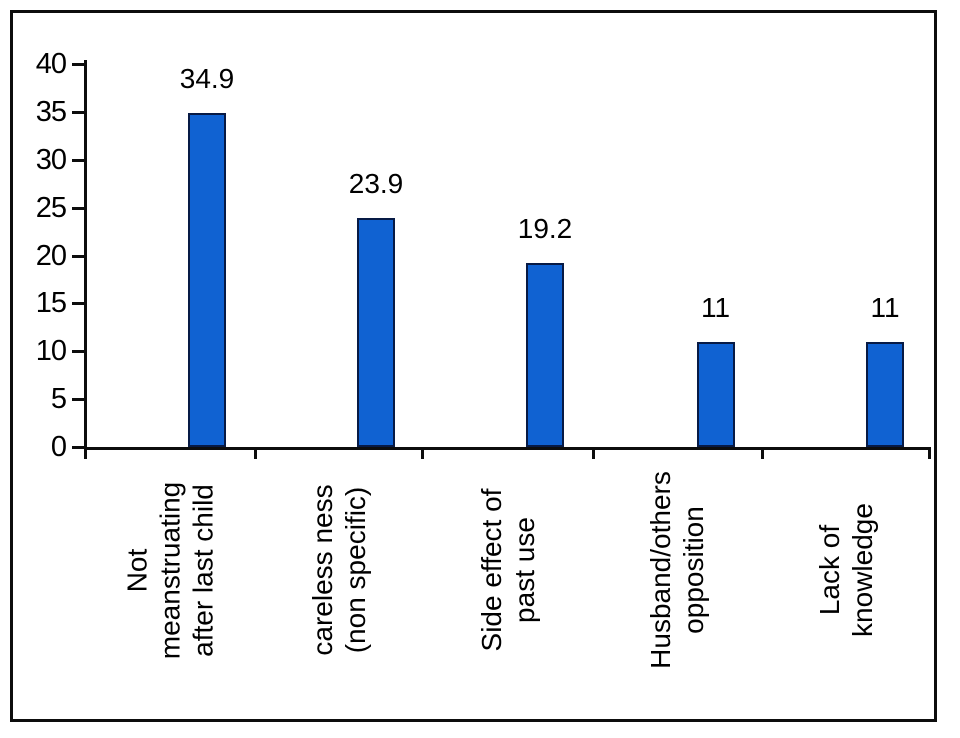 The image size is (960, 738). Describe the element at coordinates (51, 351) in the screenshot. I see `y-axis-tick-label: 10` at that location.